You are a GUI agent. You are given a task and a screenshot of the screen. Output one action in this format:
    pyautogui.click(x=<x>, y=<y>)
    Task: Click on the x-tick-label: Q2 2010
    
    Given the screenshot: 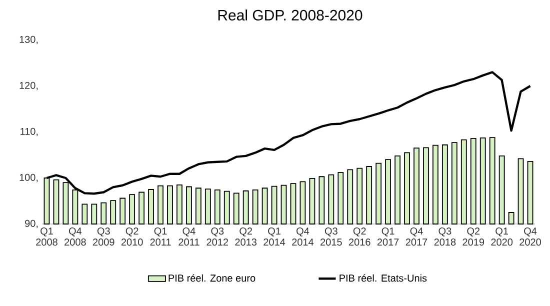 What is the action you would take?
    pyautogui.click(x=132, y=237)
    